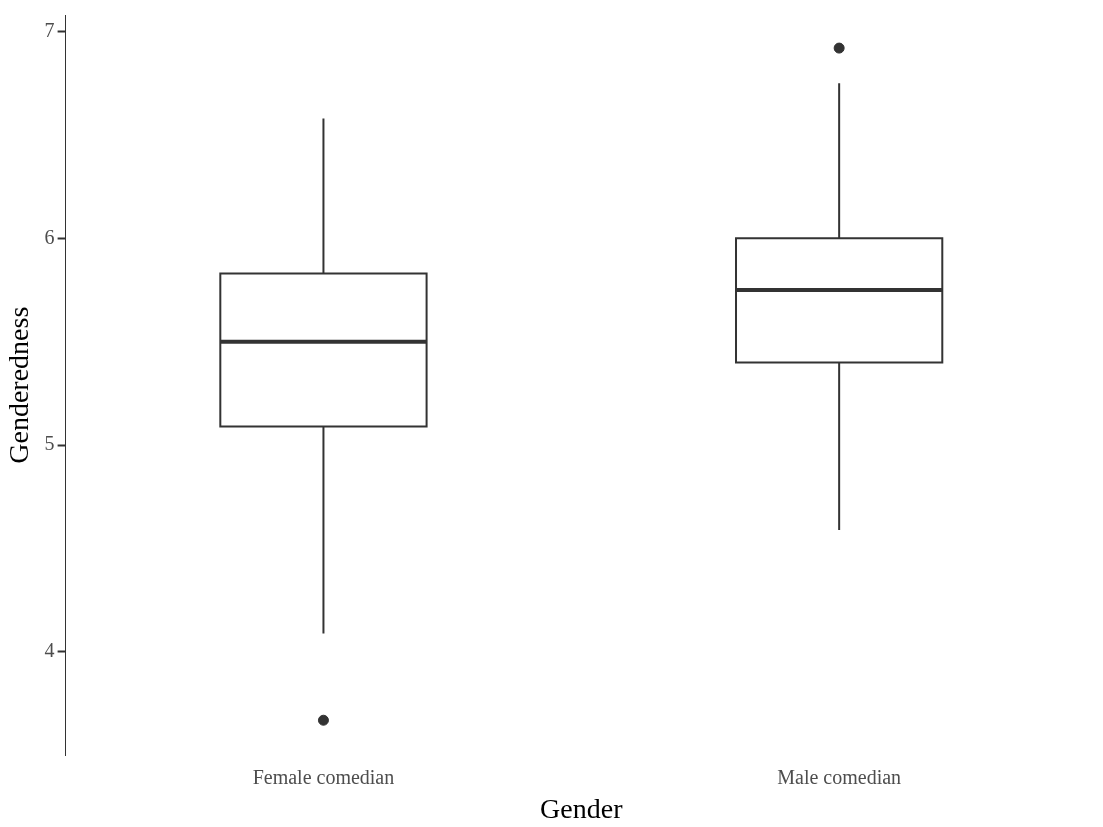  I want to click on y-tick-label: 6, so click(49, 236).